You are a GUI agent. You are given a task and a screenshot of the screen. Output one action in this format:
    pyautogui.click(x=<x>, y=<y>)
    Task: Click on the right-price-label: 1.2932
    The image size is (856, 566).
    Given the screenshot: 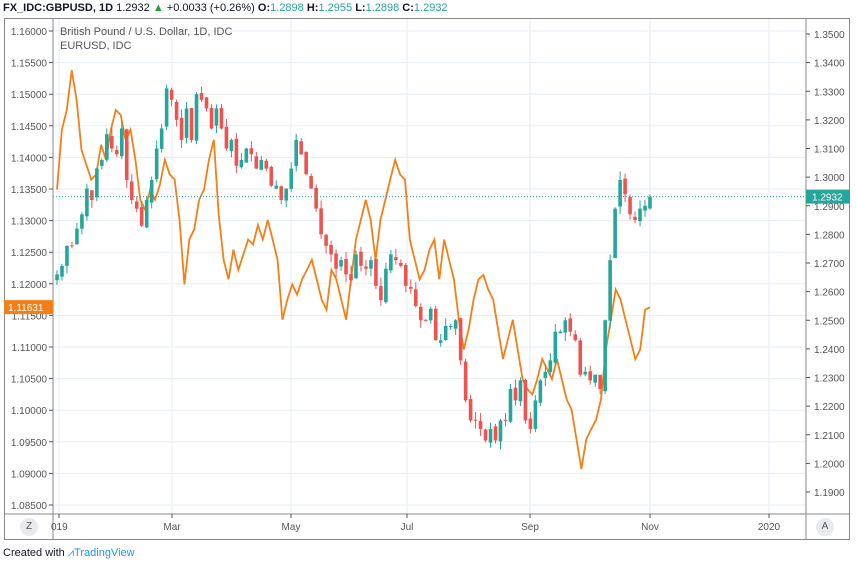 What is the action you would take?
    pyautogui.click(x=827, y=198)
    